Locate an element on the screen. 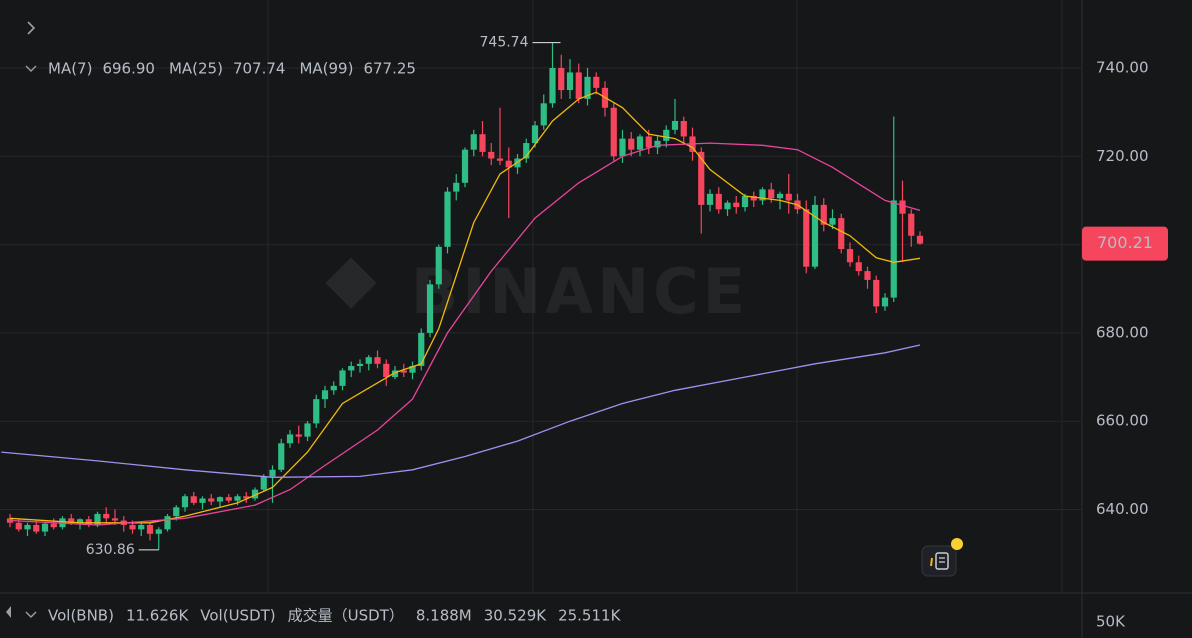 This screenshot has width=1192, height=638. y-tick-label: 660.00 is located at coordinates (1122, 421).